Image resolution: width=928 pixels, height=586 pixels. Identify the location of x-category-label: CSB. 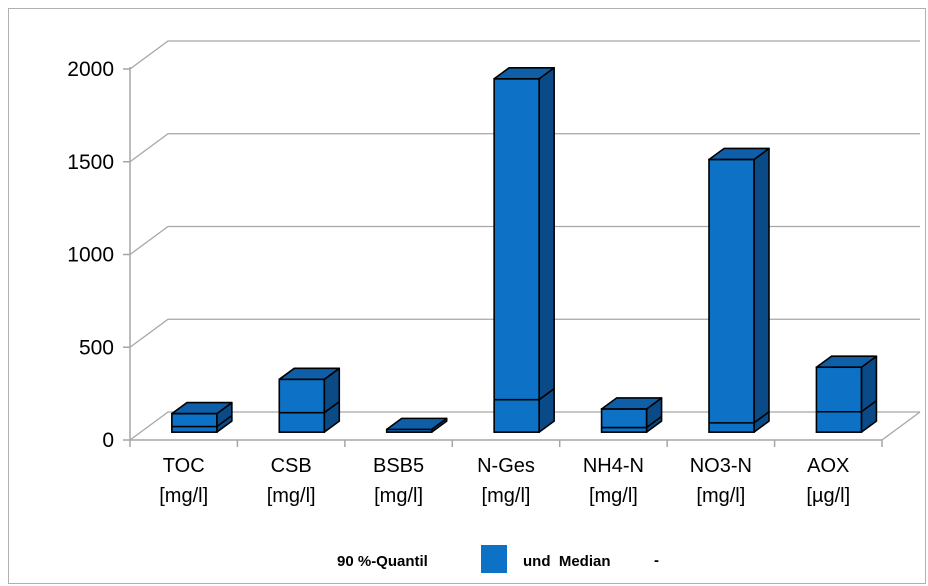
(291, 466).